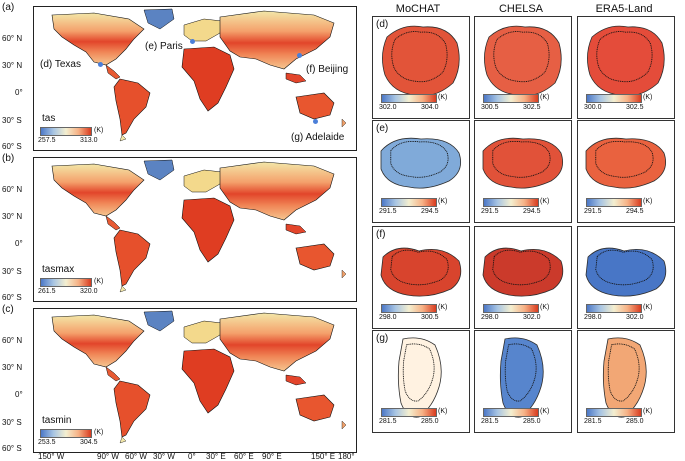 This screenshot has width=685, height=461. I want to click on column-header-mochat: MoCHAT, so click(418, 9).